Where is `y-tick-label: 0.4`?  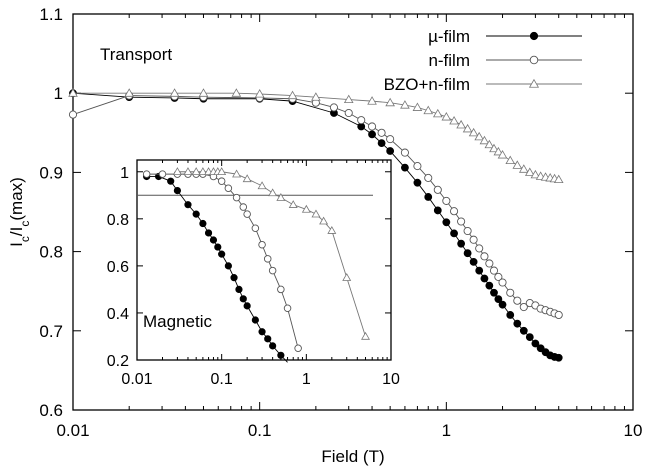
y-tick-label: 0.4 is located at coordinates (118, 314).